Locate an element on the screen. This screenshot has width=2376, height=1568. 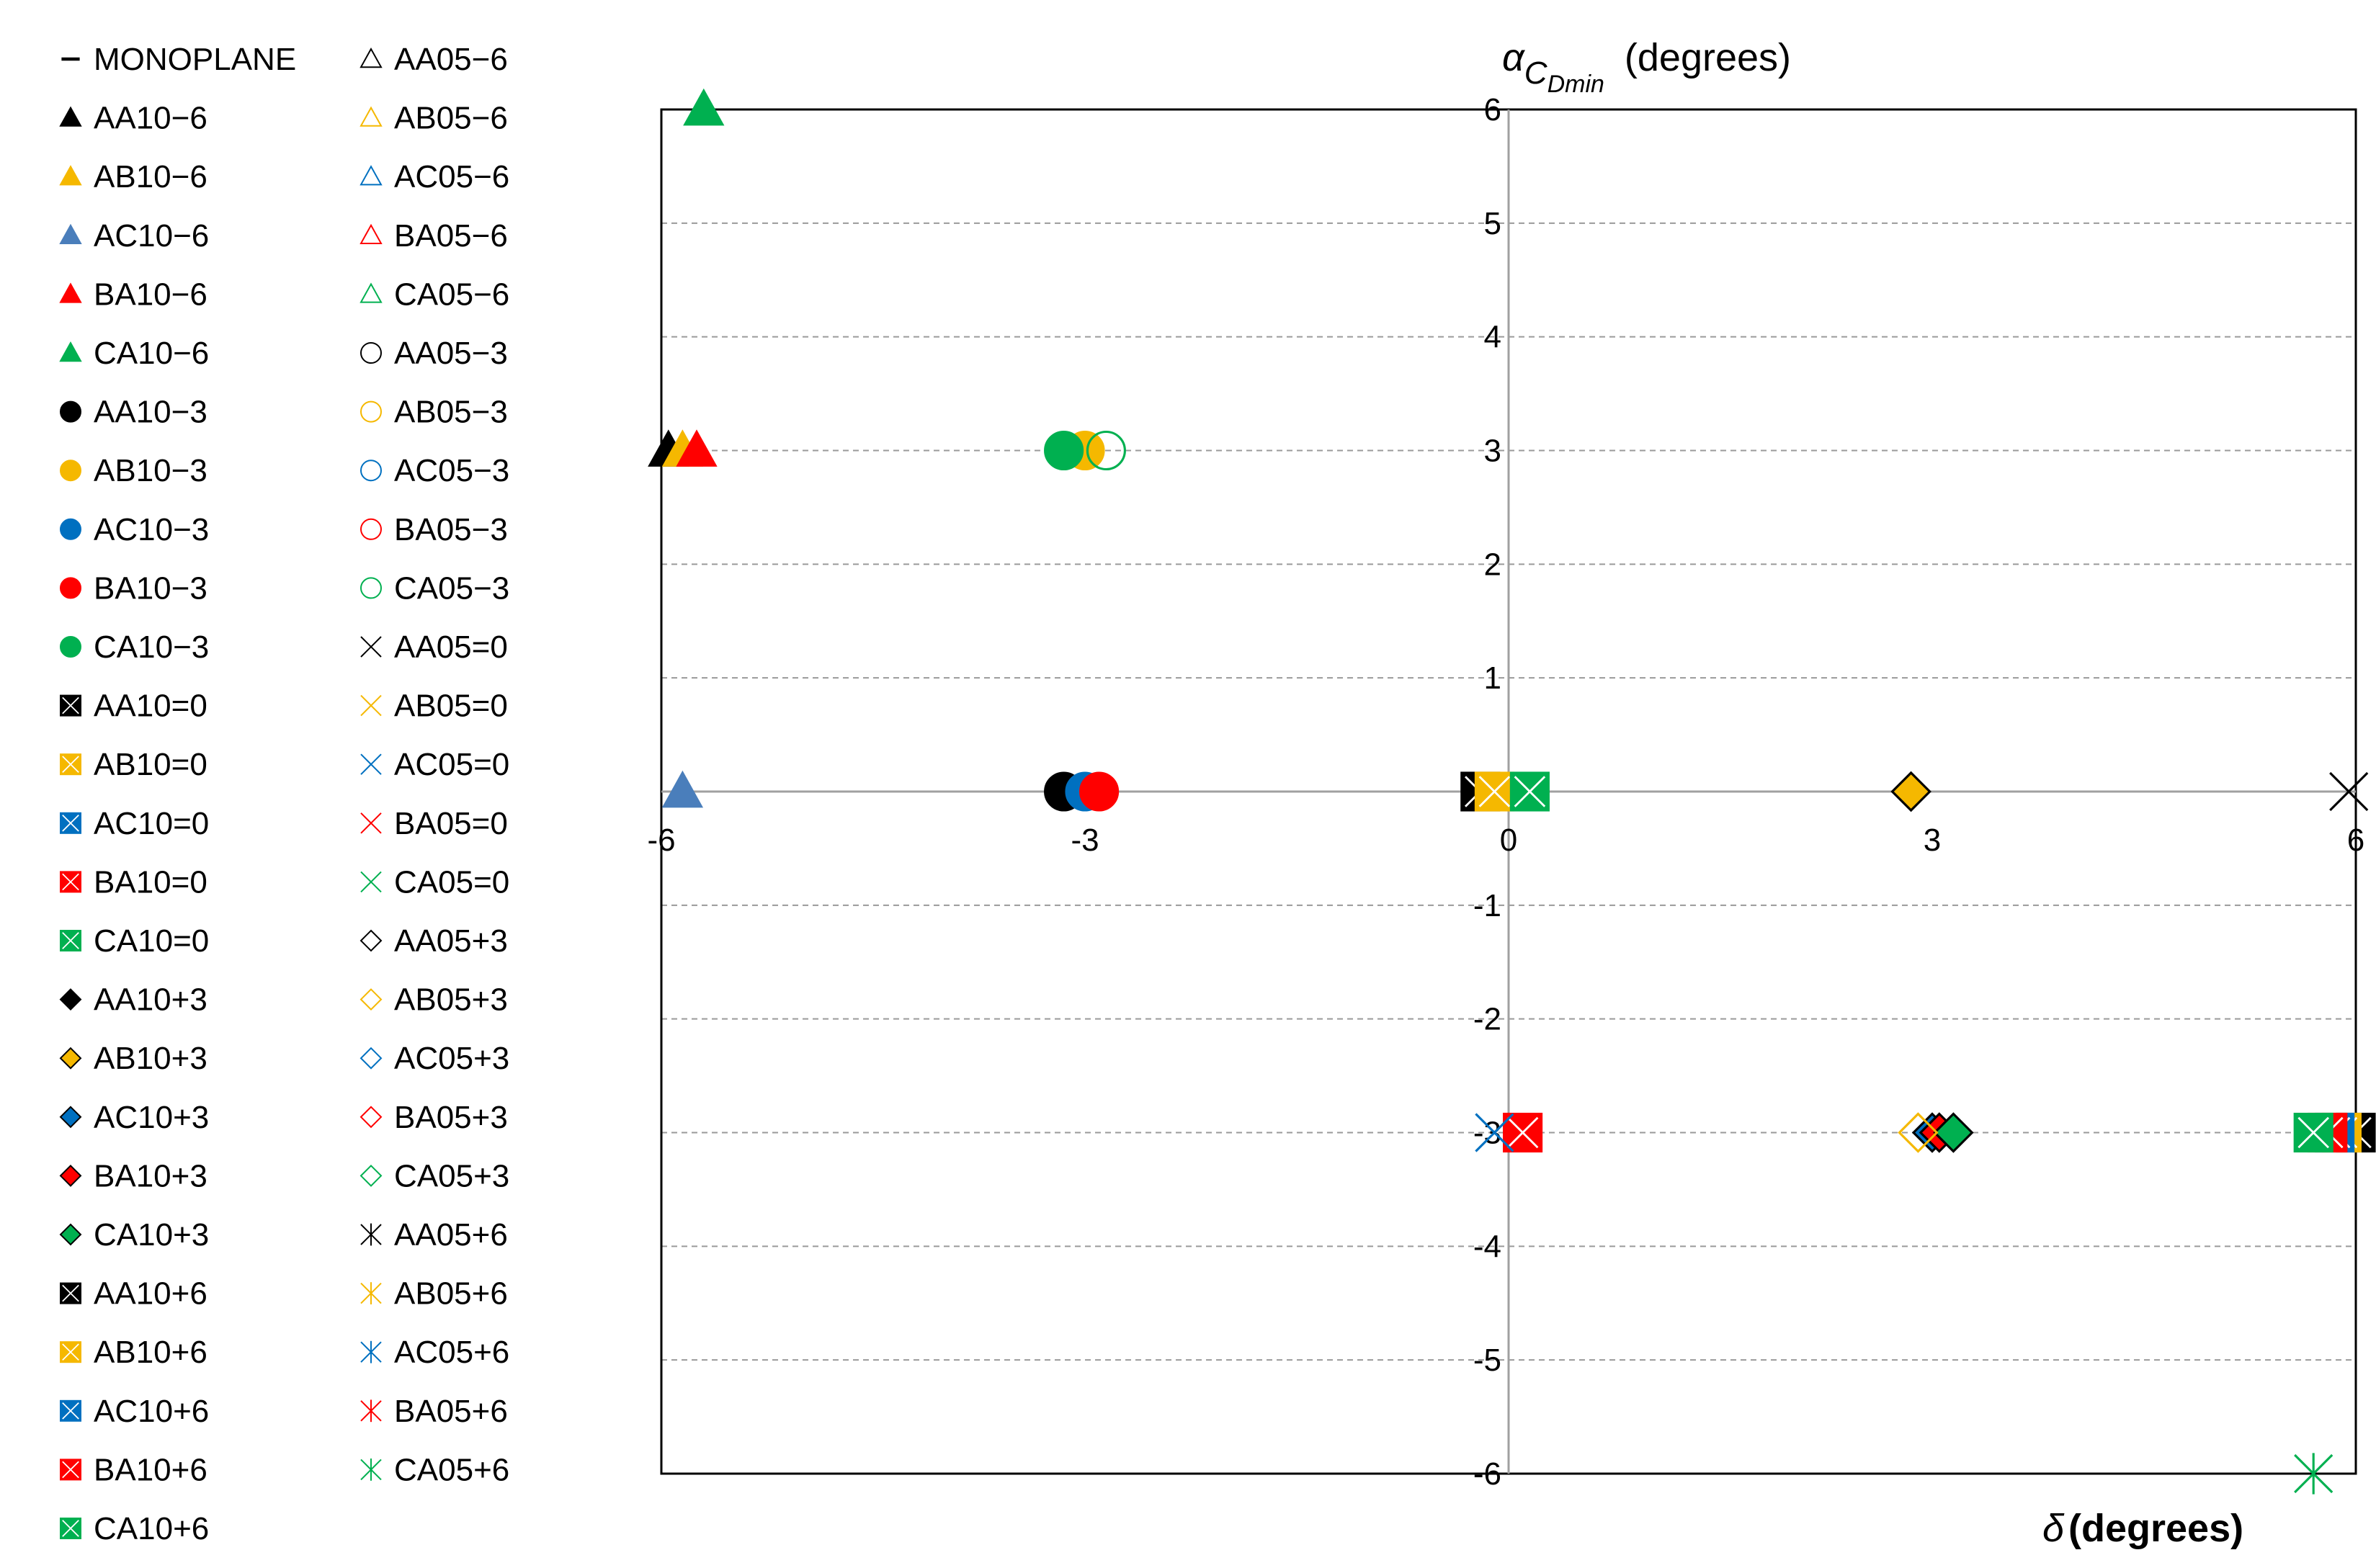
y-tick-label: 3 is located at coordinates (1492, 451).